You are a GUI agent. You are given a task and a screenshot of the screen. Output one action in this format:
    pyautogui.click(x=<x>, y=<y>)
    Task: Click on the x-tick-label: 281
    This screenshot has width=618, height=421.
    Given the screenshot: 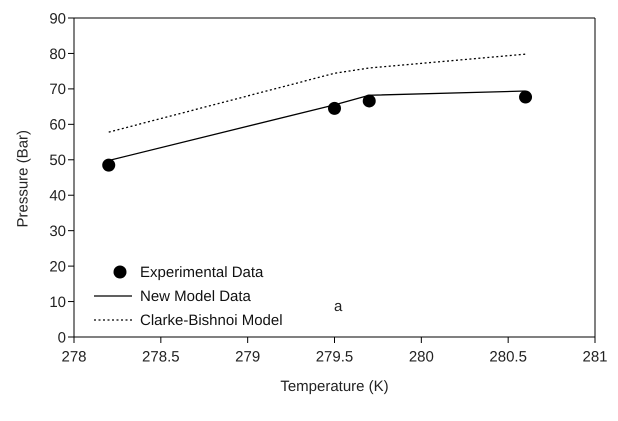 What is the action you would take?
    pyautogui.click(x=595, y=357)
    